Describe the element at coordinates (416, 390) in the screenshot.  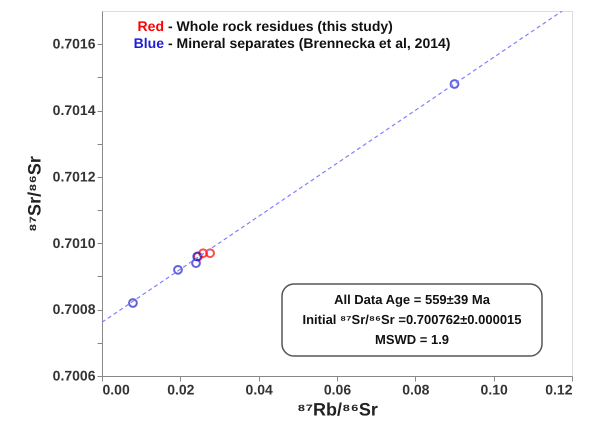
I see `x-tick-label: 0.08` at that location.